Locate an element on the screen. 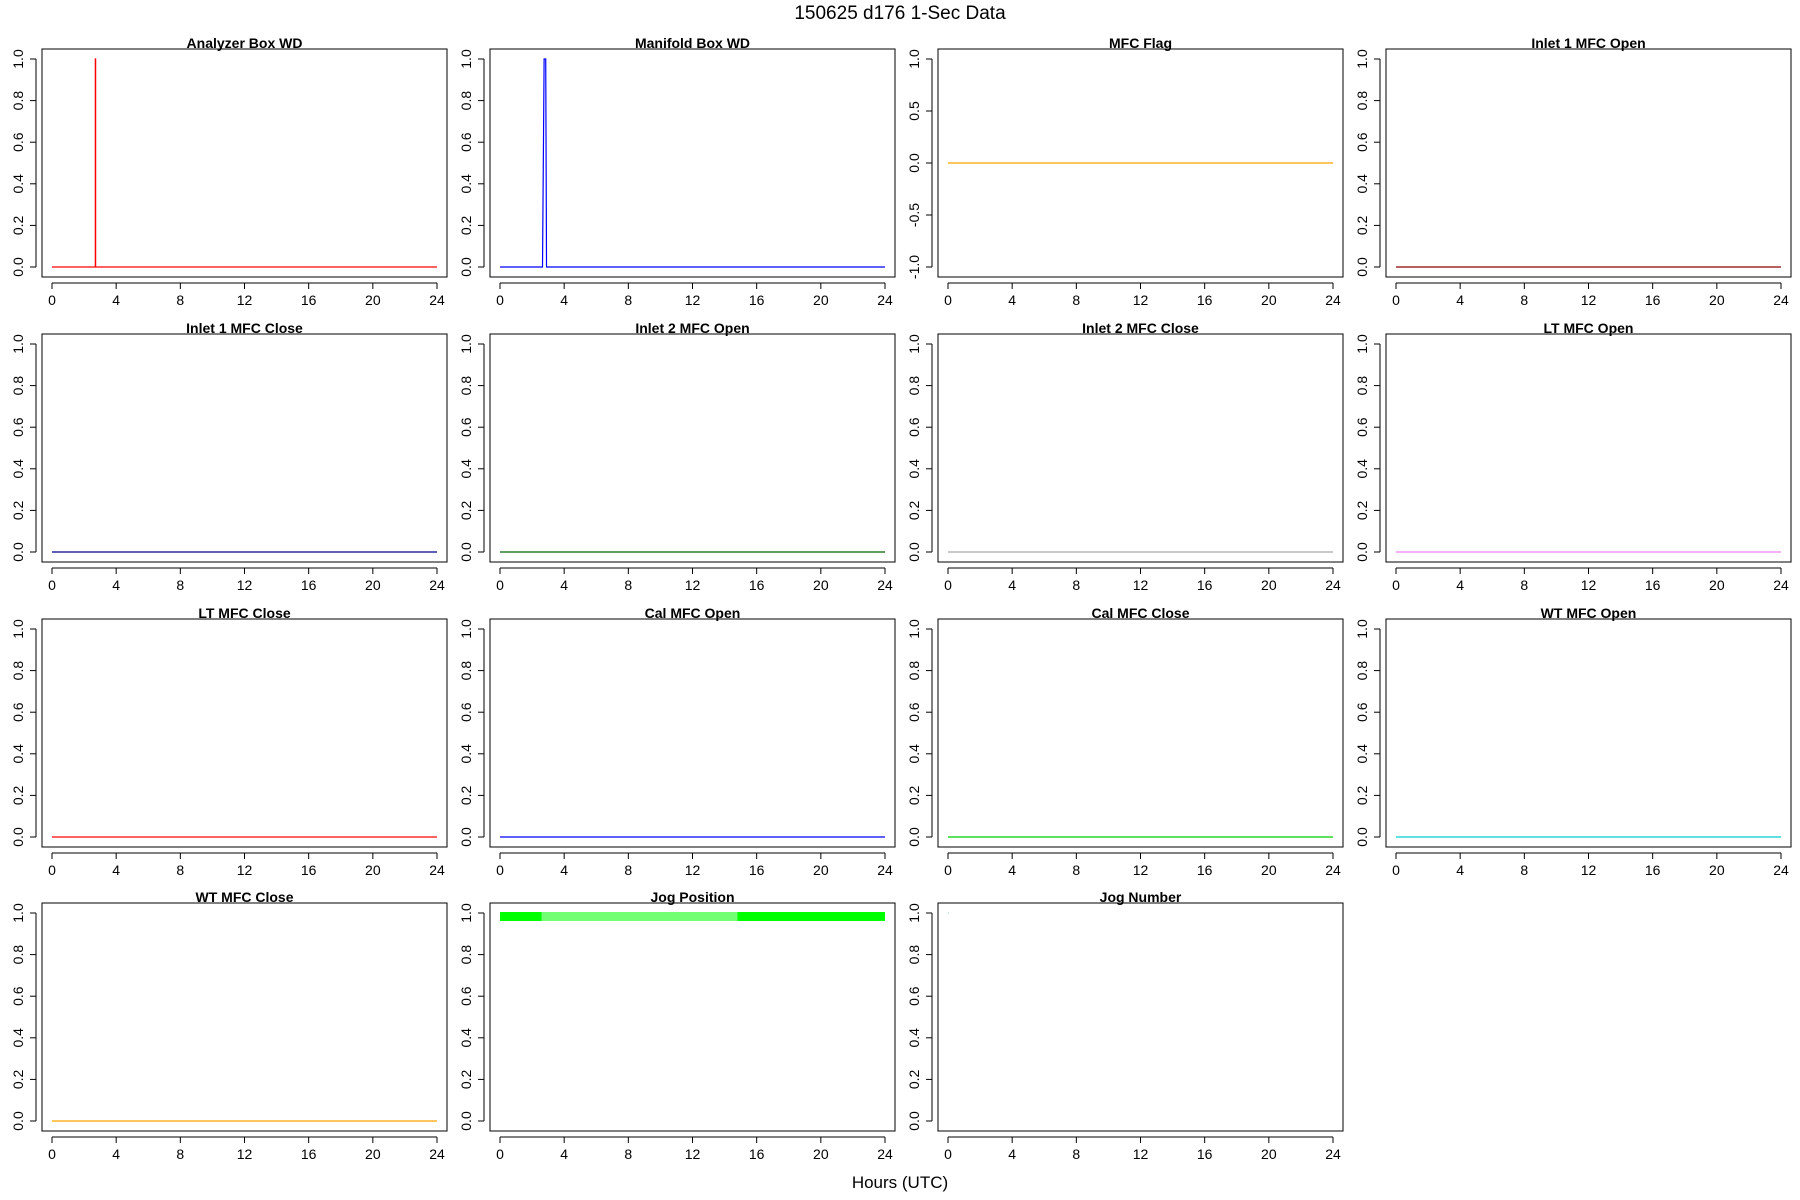  panel-7: LT MFC Open 0 4 8 12 16 20 24 0.0 0.2 0.4 0.6 0.8 1.0 is located at coordinates (1573, 456).